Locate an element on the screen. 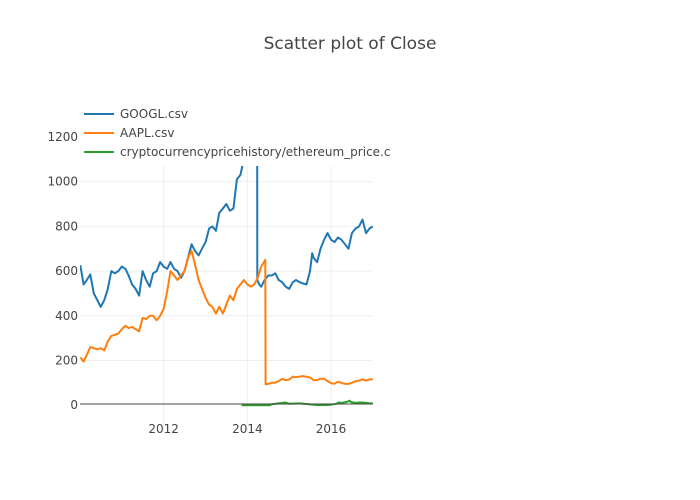 This screenshot has width=700, height=500. legend-label: AAPL.csv is located at coordinates (147, 133).